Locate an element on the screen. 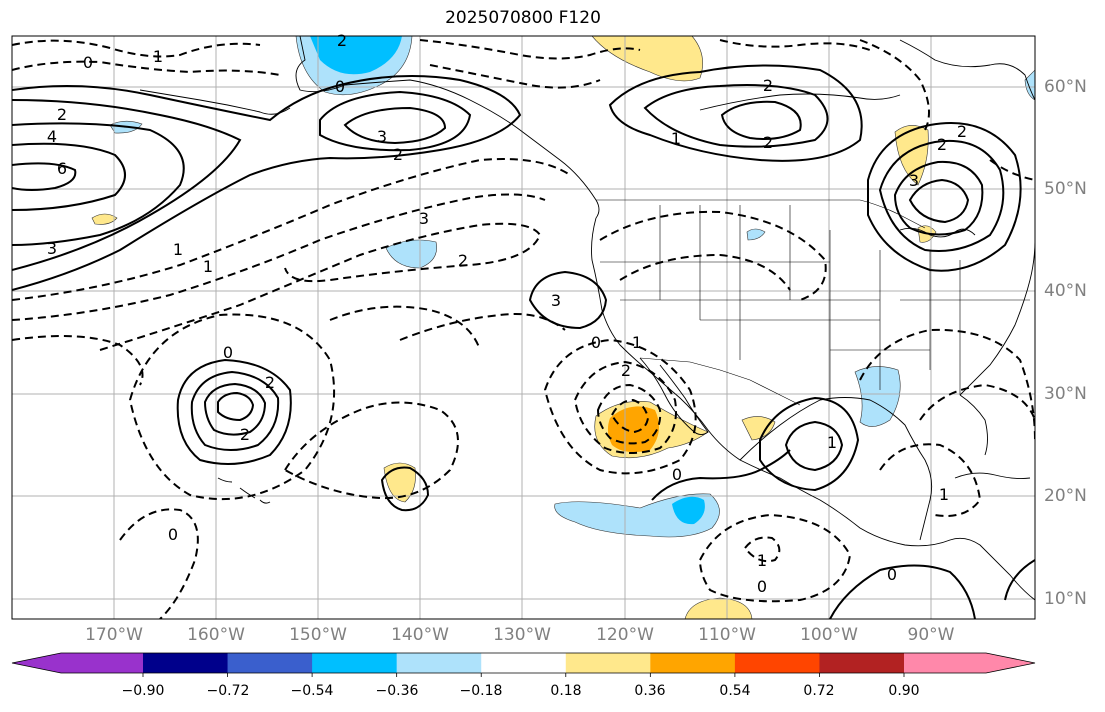 This screenshot has height=712, width=1105. lon-label-130w: 130°W is located at coordinates (522, 635).